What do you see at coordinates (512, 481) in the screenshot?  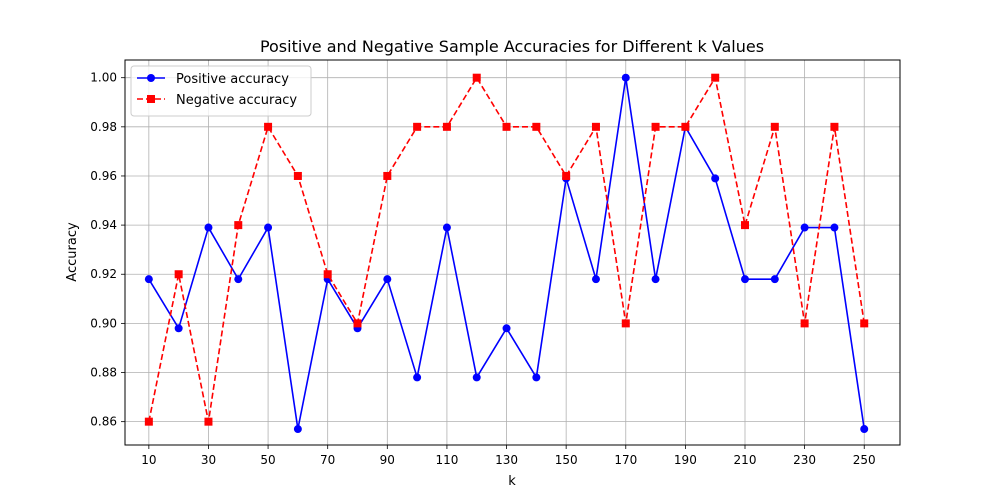 I see `x-axis-label: k` at bounding box center [512, 481].